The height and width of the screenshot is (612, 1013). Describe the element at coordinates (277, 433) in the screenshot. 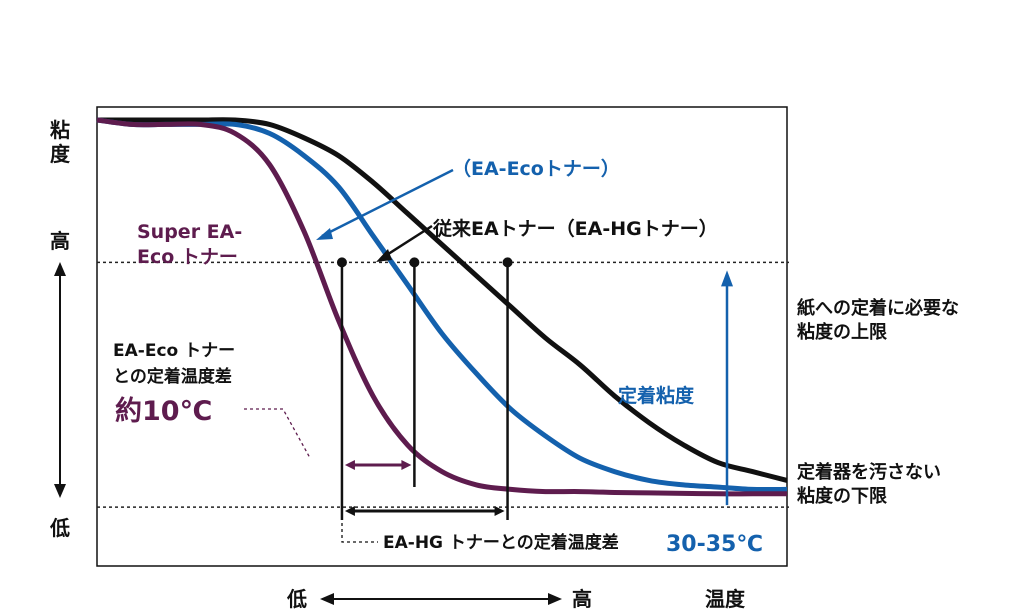

I see `eco-diff-dashed-leader` at that location.